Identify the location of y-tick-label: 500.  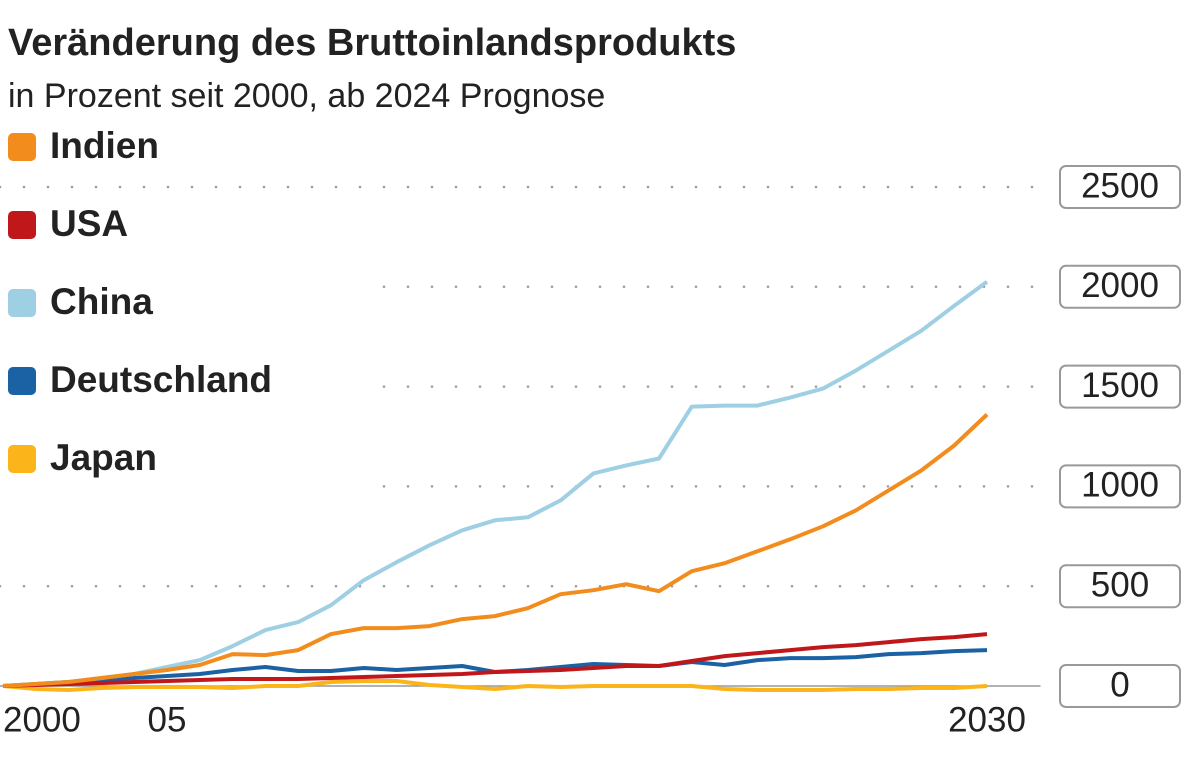
(1120, 584).